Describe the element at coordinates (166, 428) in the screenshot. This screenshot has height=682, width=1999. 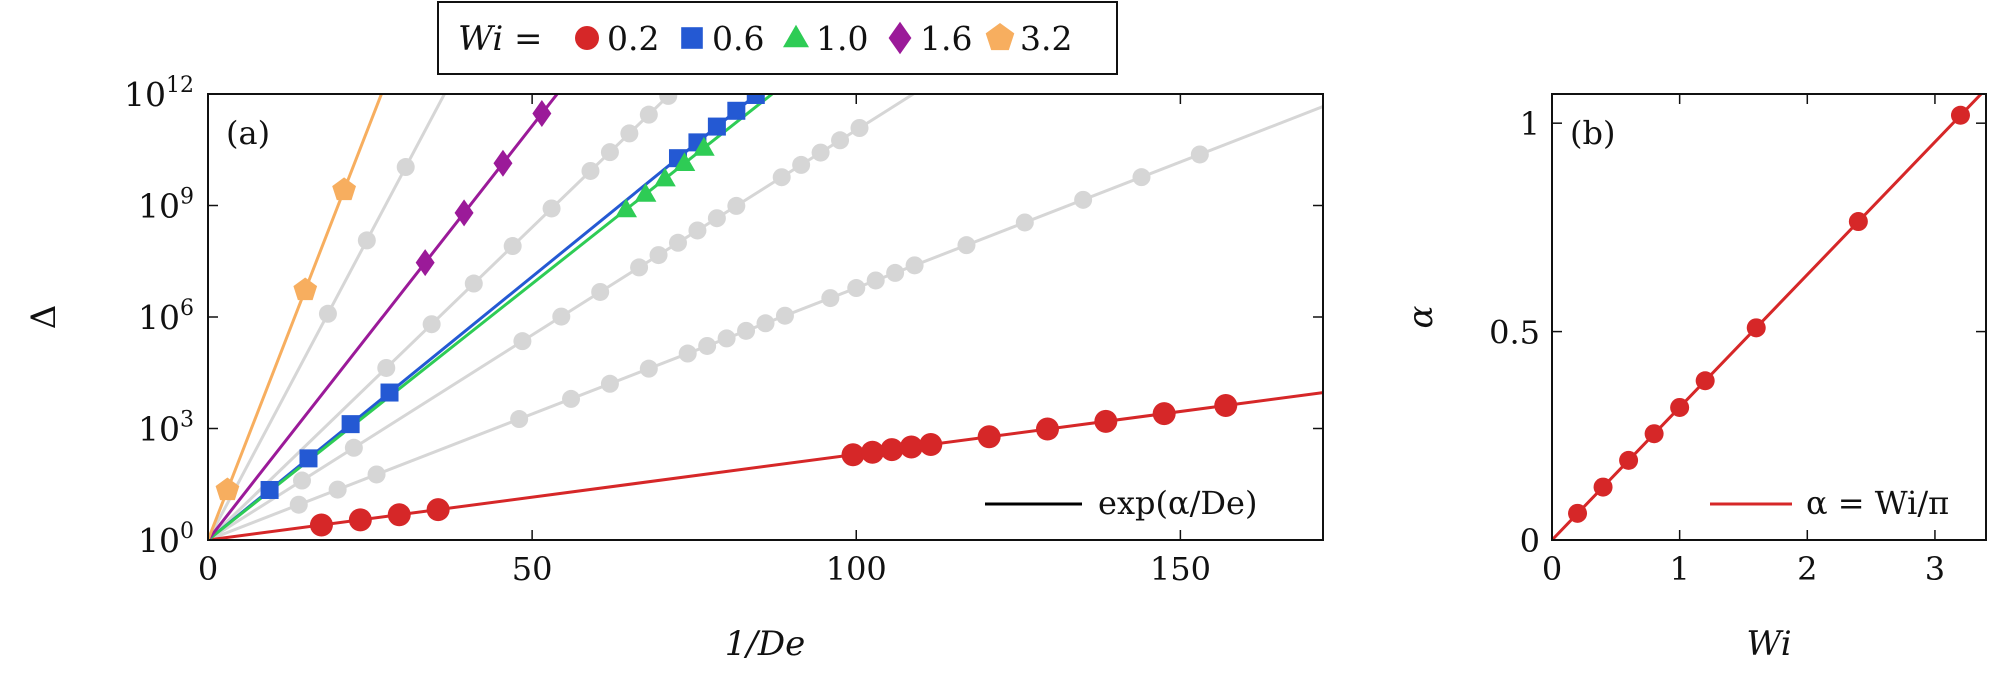
I see `y-tick-label: 10³` at that location.